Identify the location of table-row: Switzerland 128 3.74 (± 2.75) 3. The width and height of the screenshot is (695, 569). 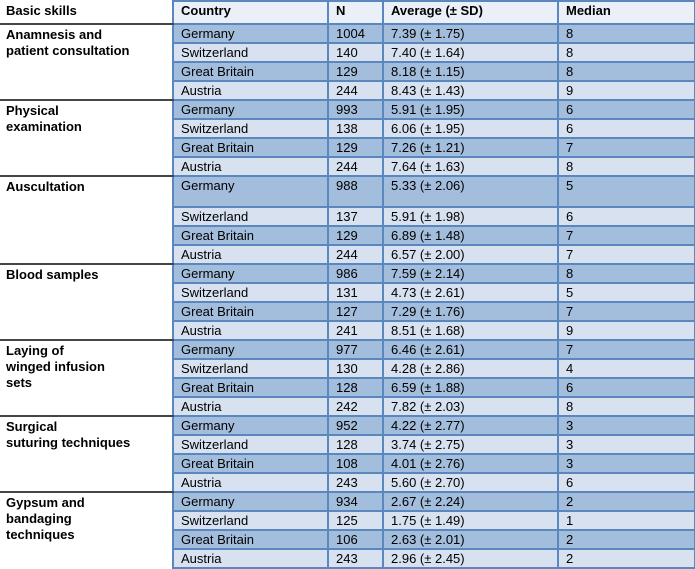
(347, 444).